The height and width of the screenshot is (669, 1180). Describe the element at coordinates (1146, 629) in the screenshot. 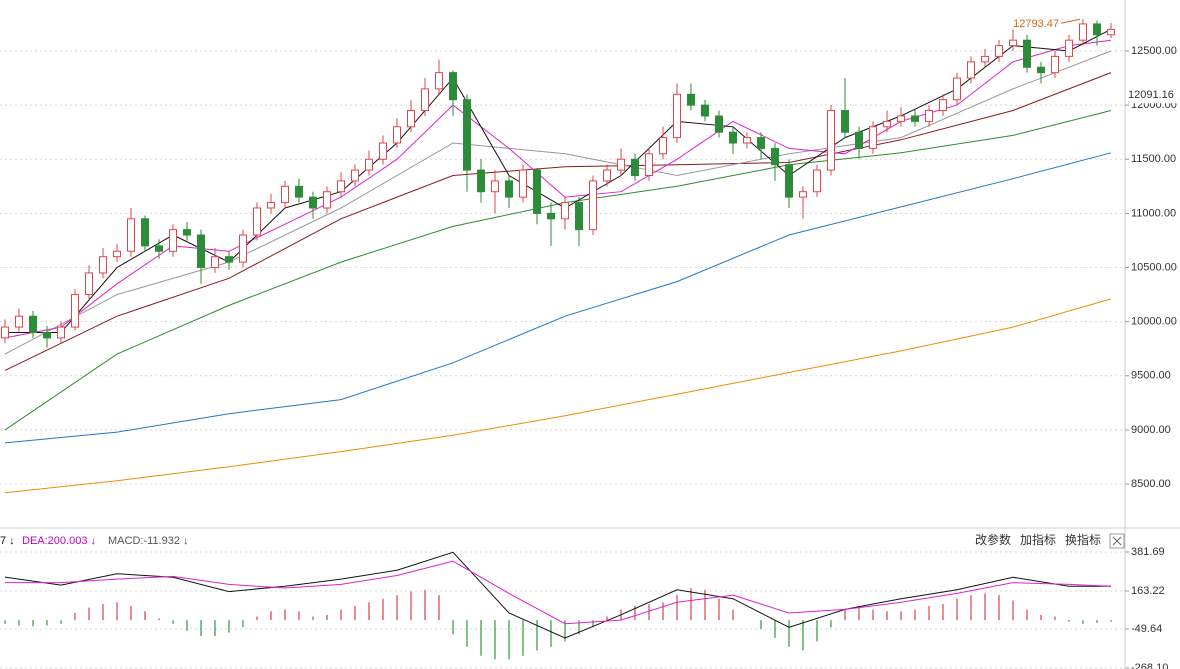

I see `y-tick-label: -49.64` at that location.